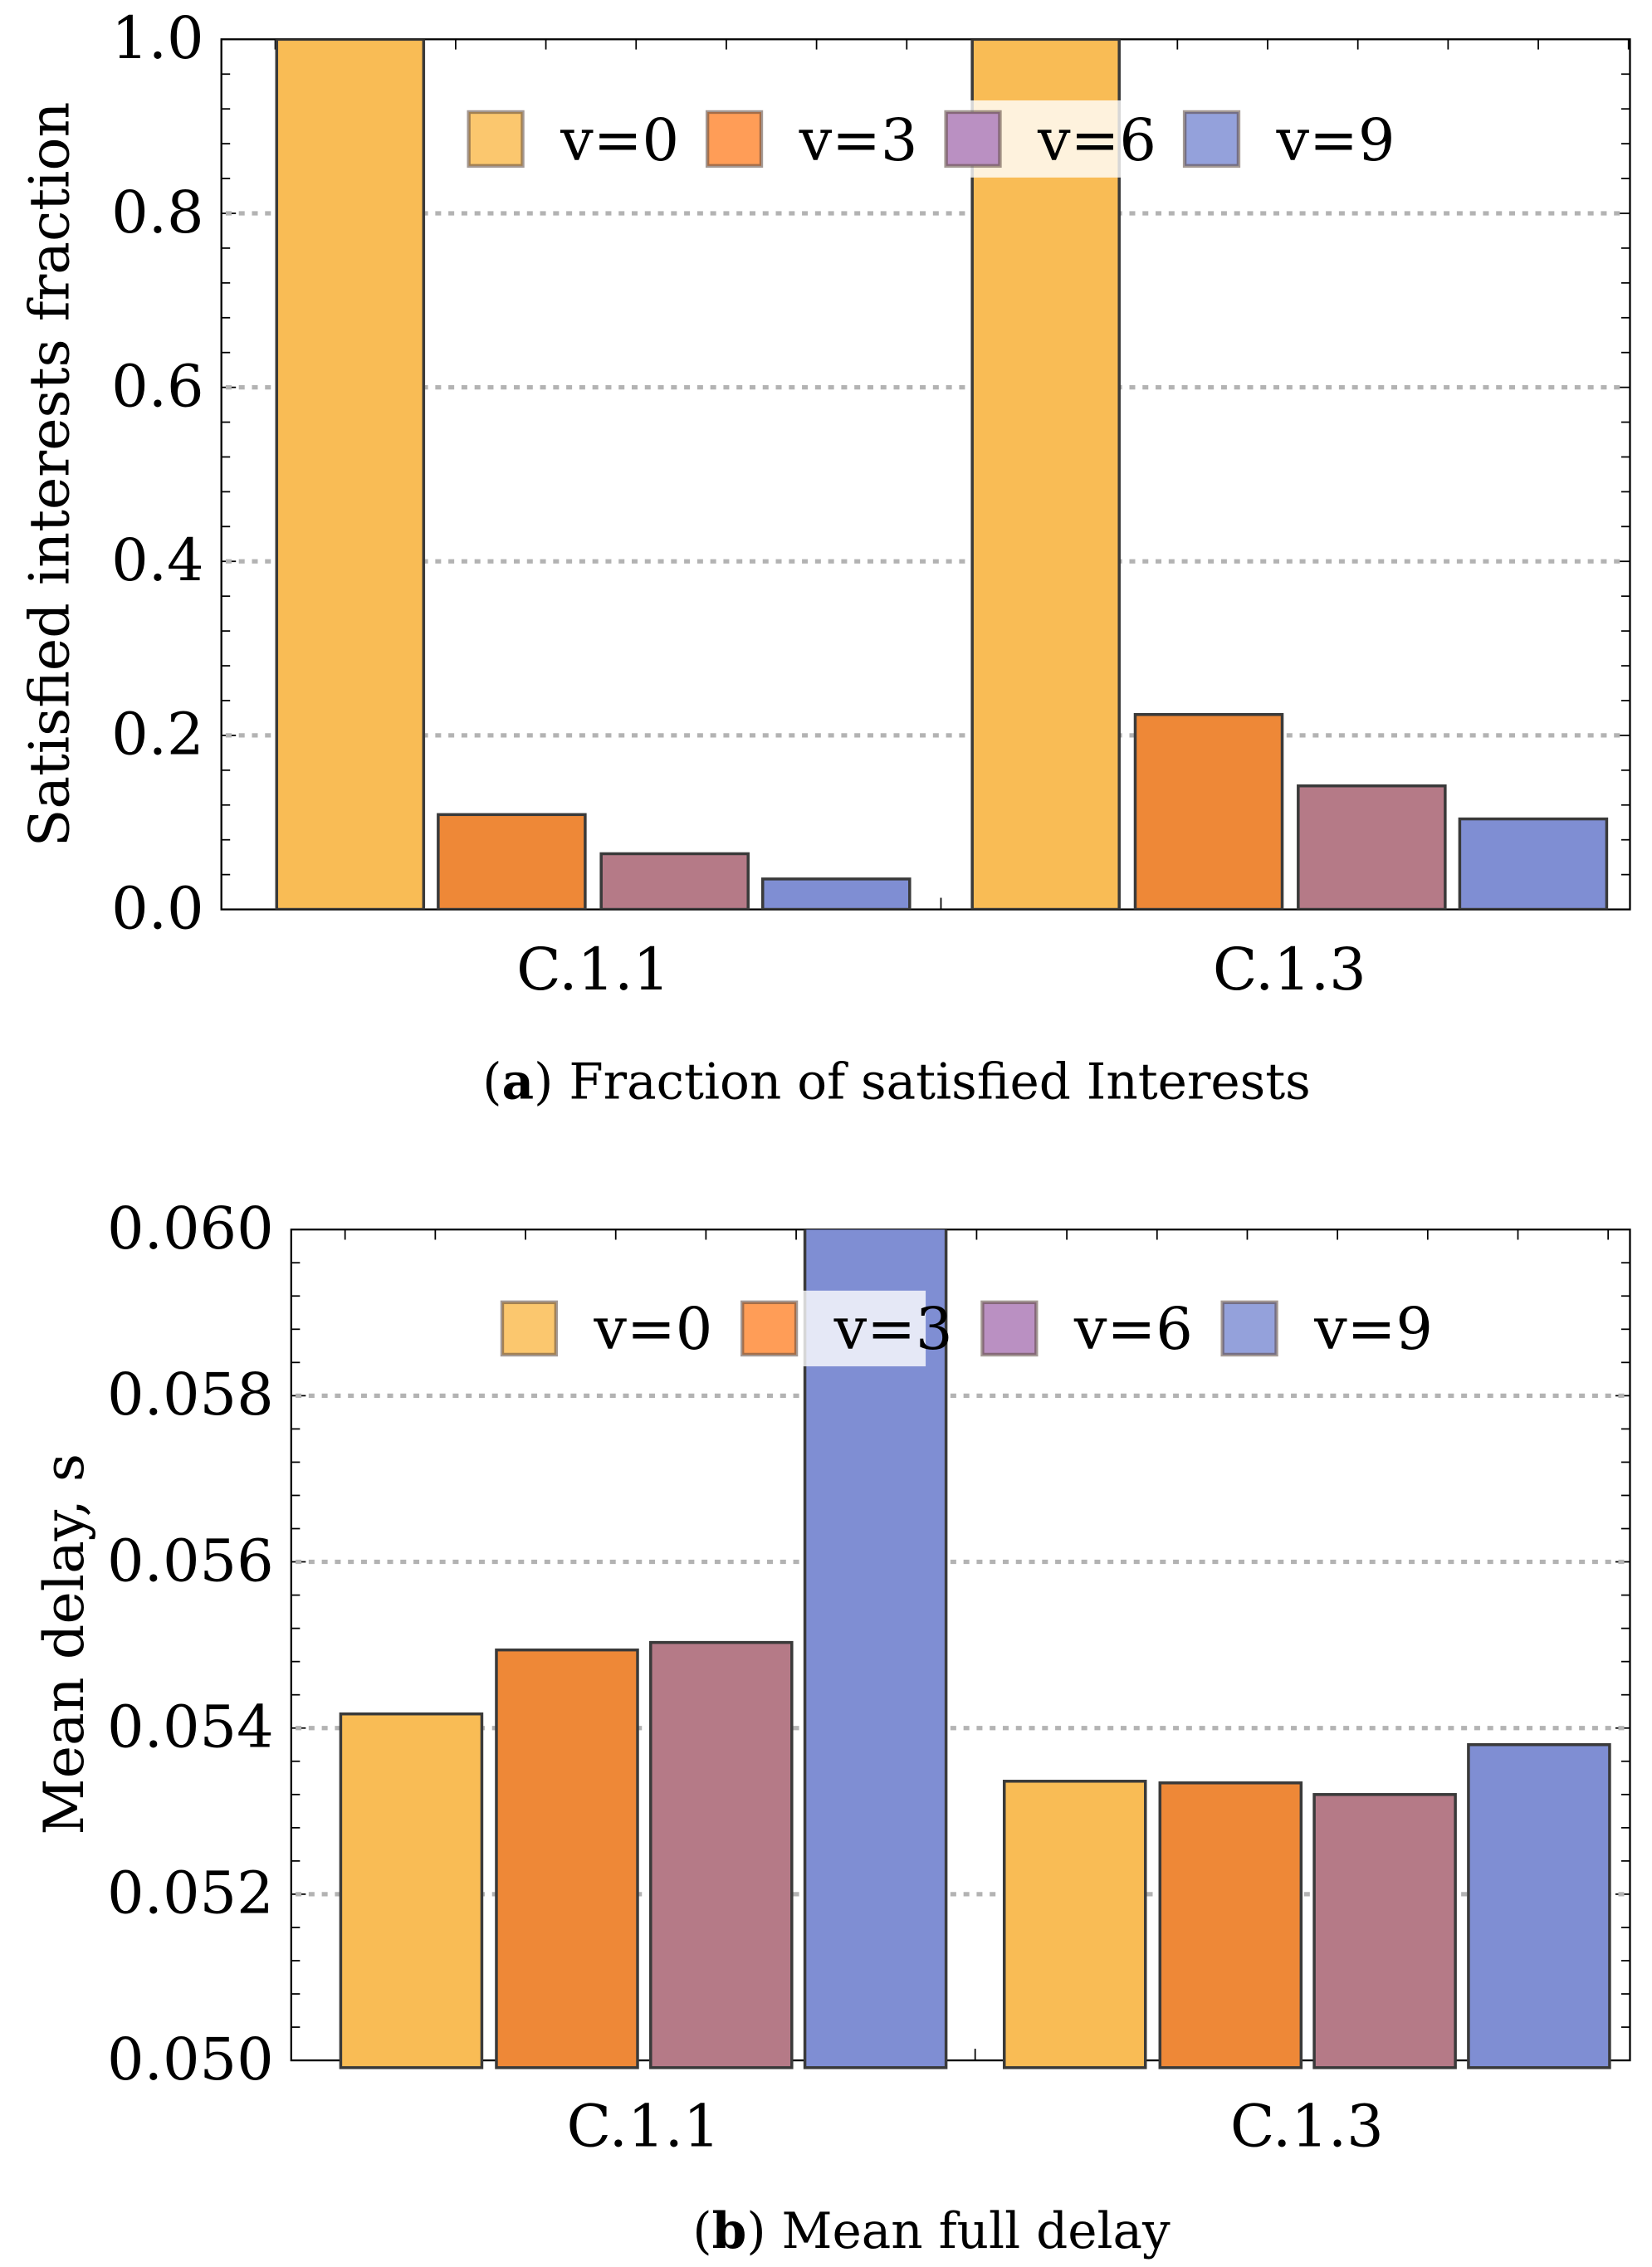  What do you see at coordinates (190, 1893) in the screenshot?
I see `y-tick-label: 0.052` at bounding box center [190, 1893].